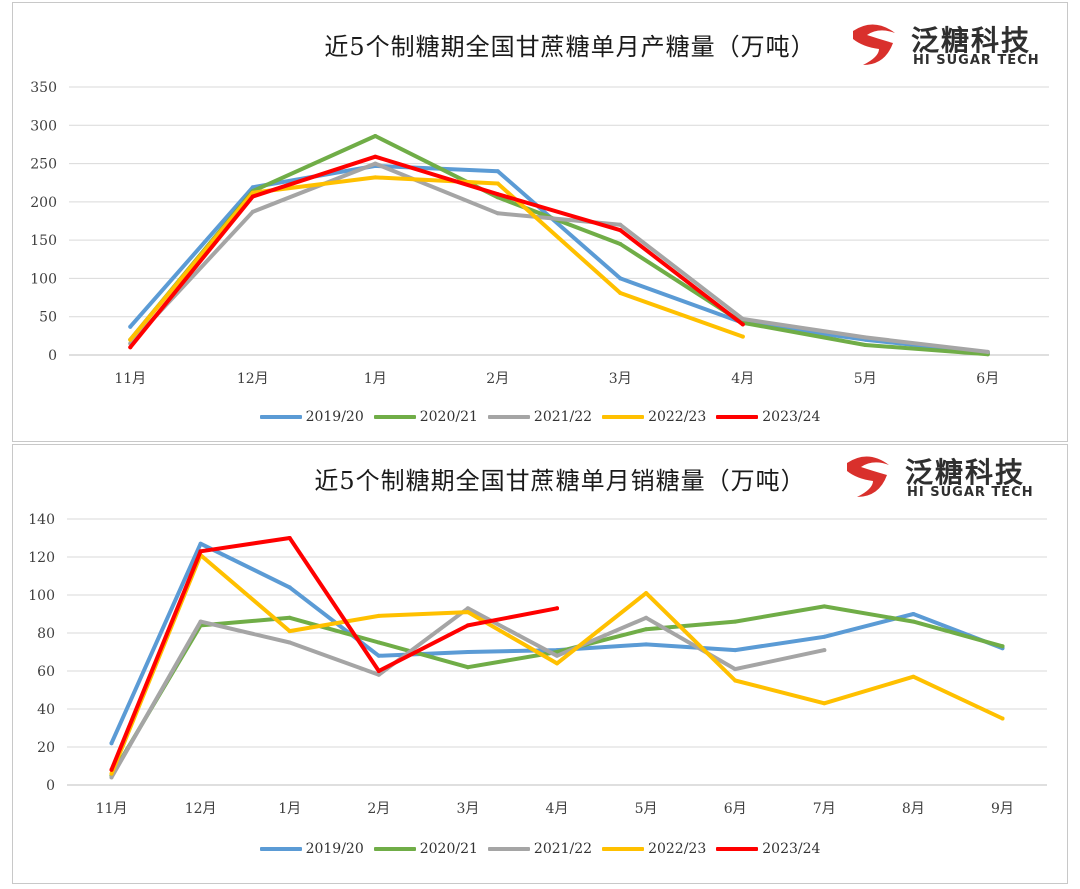 This screenshot has height=889, width=1080. I want to click on y-tick-label: 60, so click(46, 672).